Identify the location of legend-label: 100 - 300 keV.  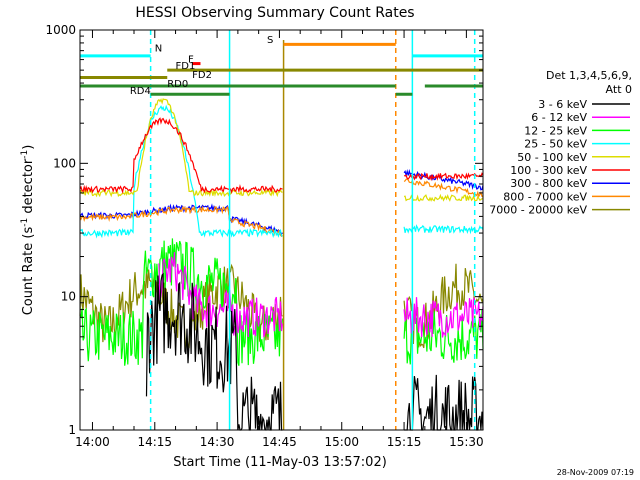
(548, 170).